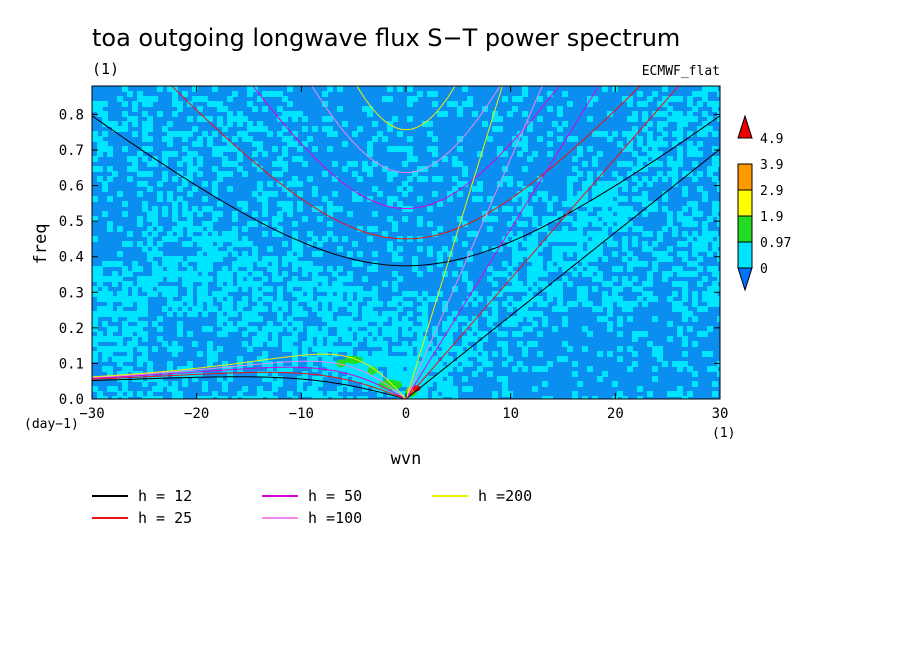 This screenshot has height=654, width=904. I want to click on y-tick-label: 0.4, so click(71, 258).